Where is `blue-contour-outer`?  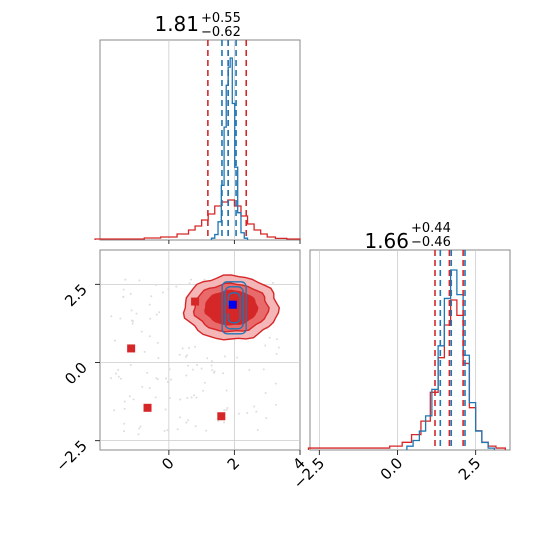 blue-contour-outer is located at coordinates (234, 308).